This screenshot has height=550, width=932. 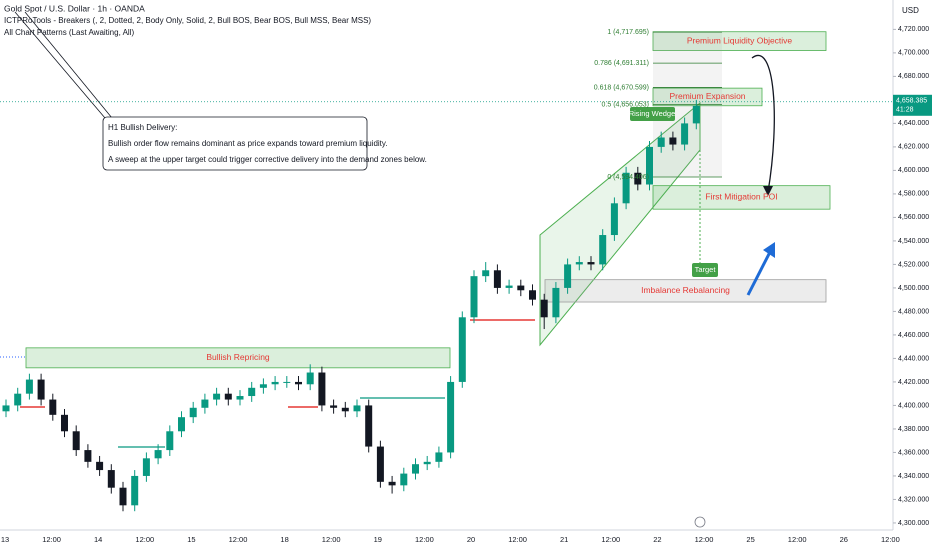 I want to click on chart-title: Gold Spot / U.S. Dollar · 1h · OANDA, so click(x=74, y=8).